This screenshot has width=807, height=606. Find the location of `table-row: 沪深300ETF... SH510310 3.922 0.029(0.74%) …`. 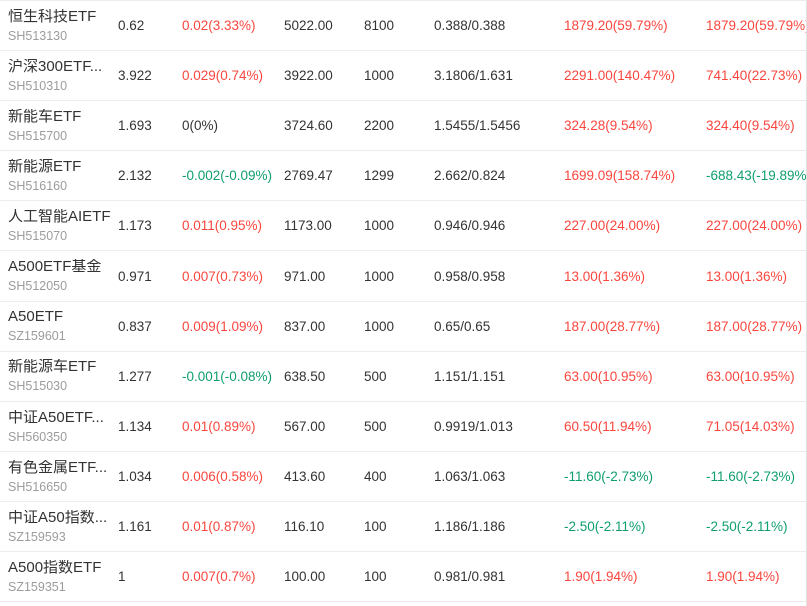

table-row: 沪深300ETF... SH510310 3.922 0.029(0.74%) … is located at coordinates (403, 76).